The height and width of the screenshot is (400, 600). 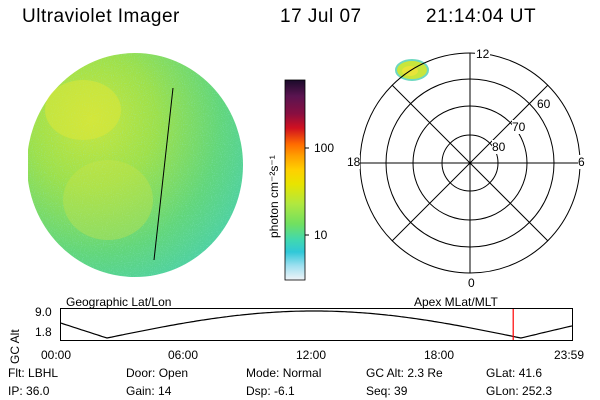 What do you see at coordinates (29, 391) in the screenshot?
I see `status-ip: IP: 36.0` at bounding box center [29, 391].